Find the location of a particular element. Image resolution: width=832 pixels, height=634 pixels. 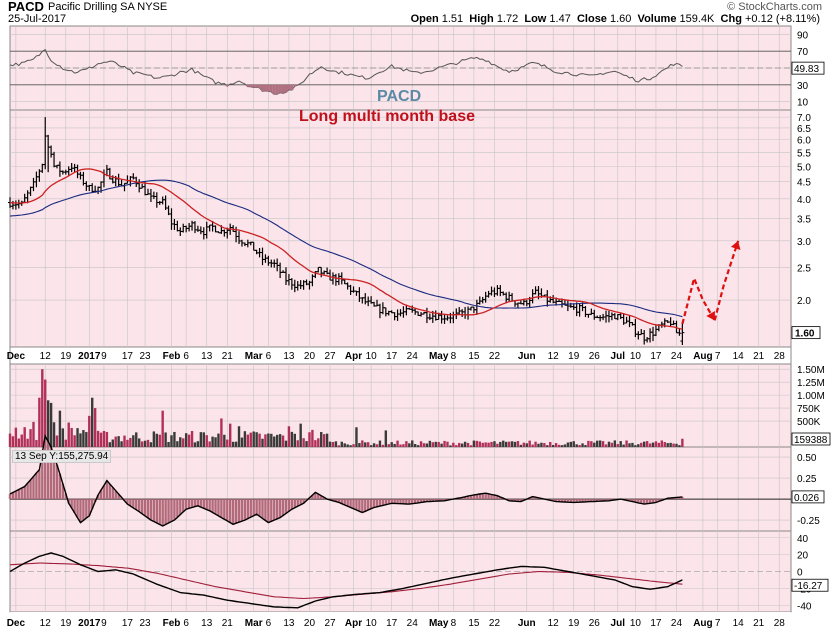

date-label-bottom-25: 12 is located at coordinates (554, 623).